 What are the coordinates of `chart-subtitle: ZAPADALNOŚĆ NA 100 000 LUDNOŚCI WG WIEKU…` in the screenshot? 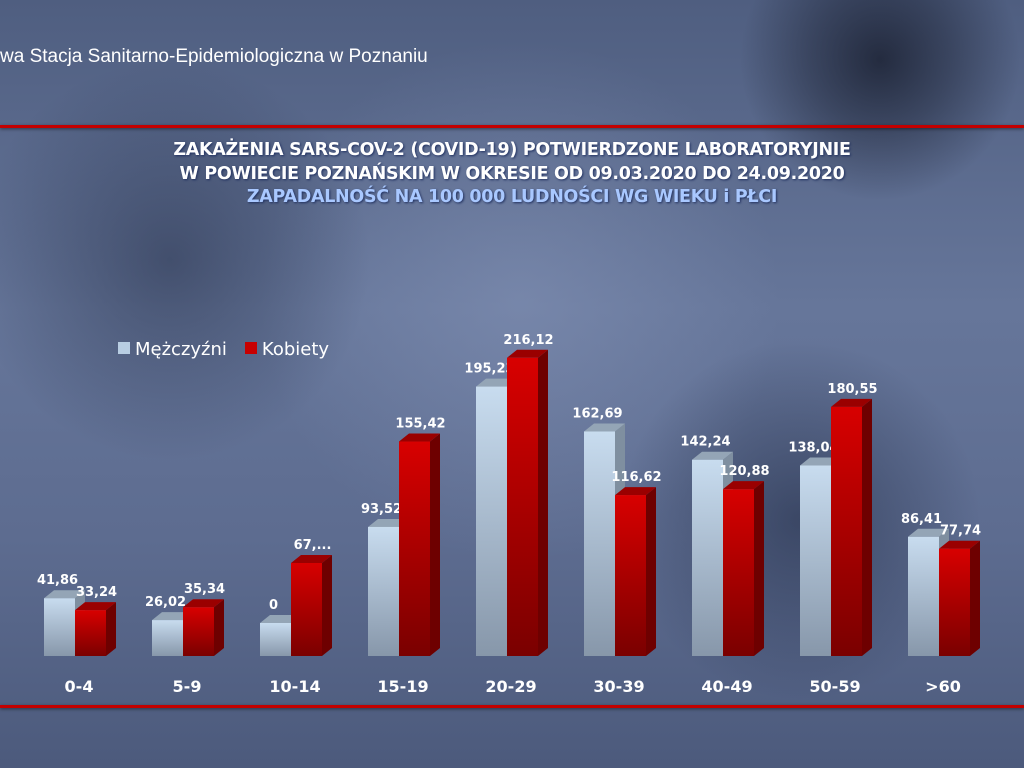 It's located at (512, 197).